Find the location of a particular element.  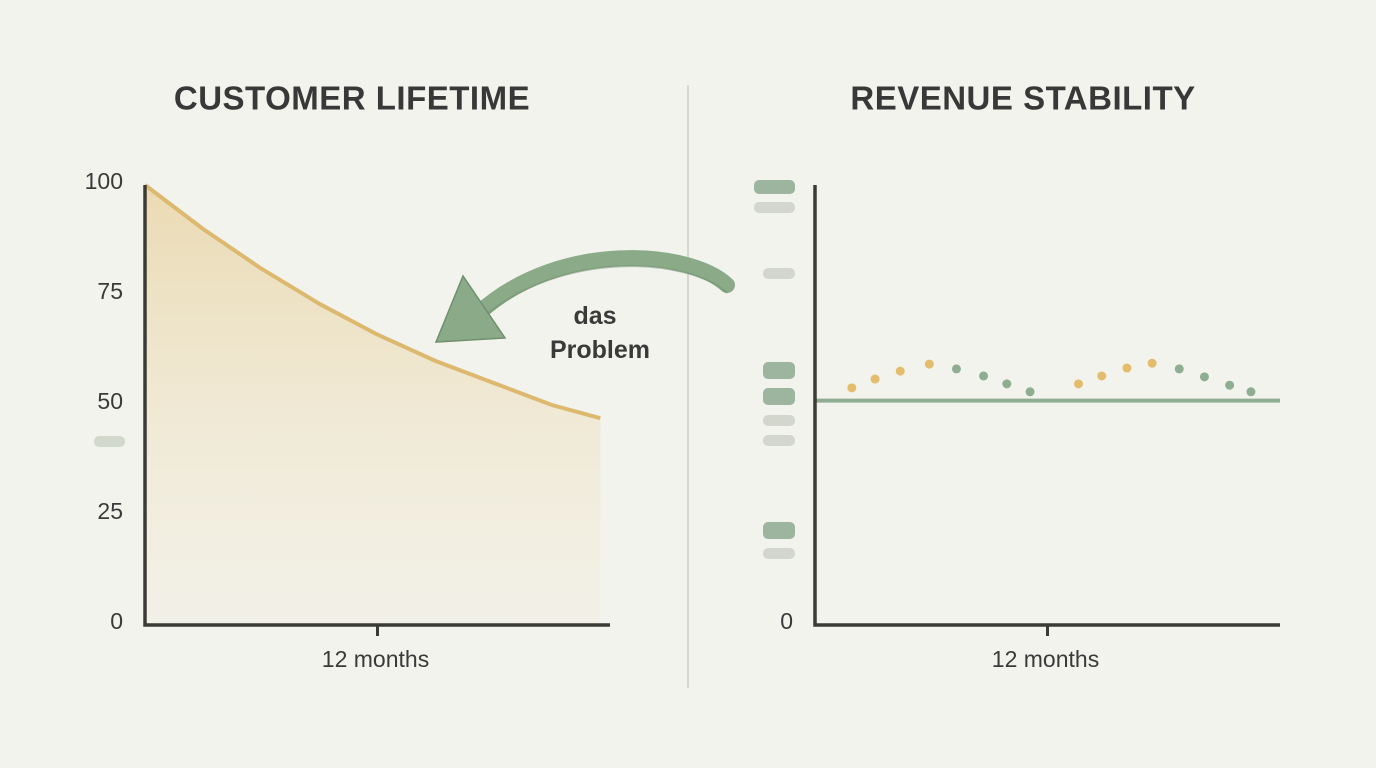

annotation-line: das is located at coordinates (594, 316).